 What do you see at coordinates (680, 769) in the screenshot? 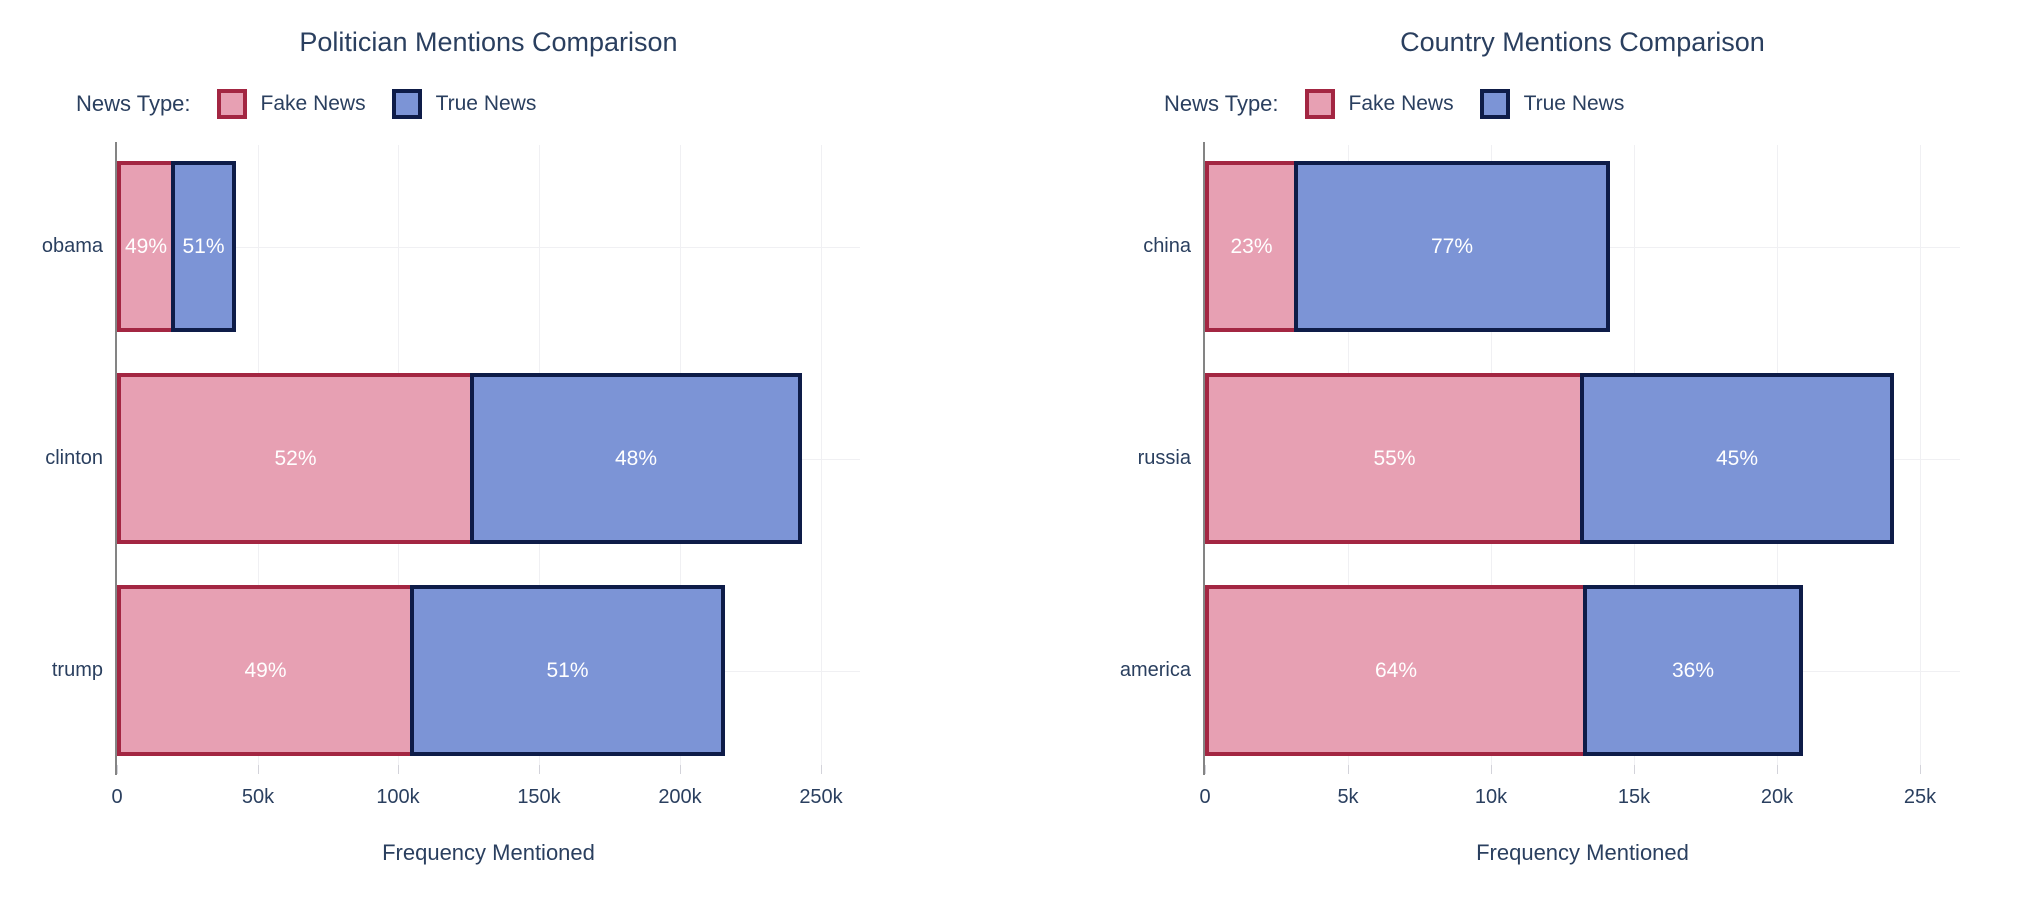
I see `x-tick-mark-200k` at bounding box center [680, 769].